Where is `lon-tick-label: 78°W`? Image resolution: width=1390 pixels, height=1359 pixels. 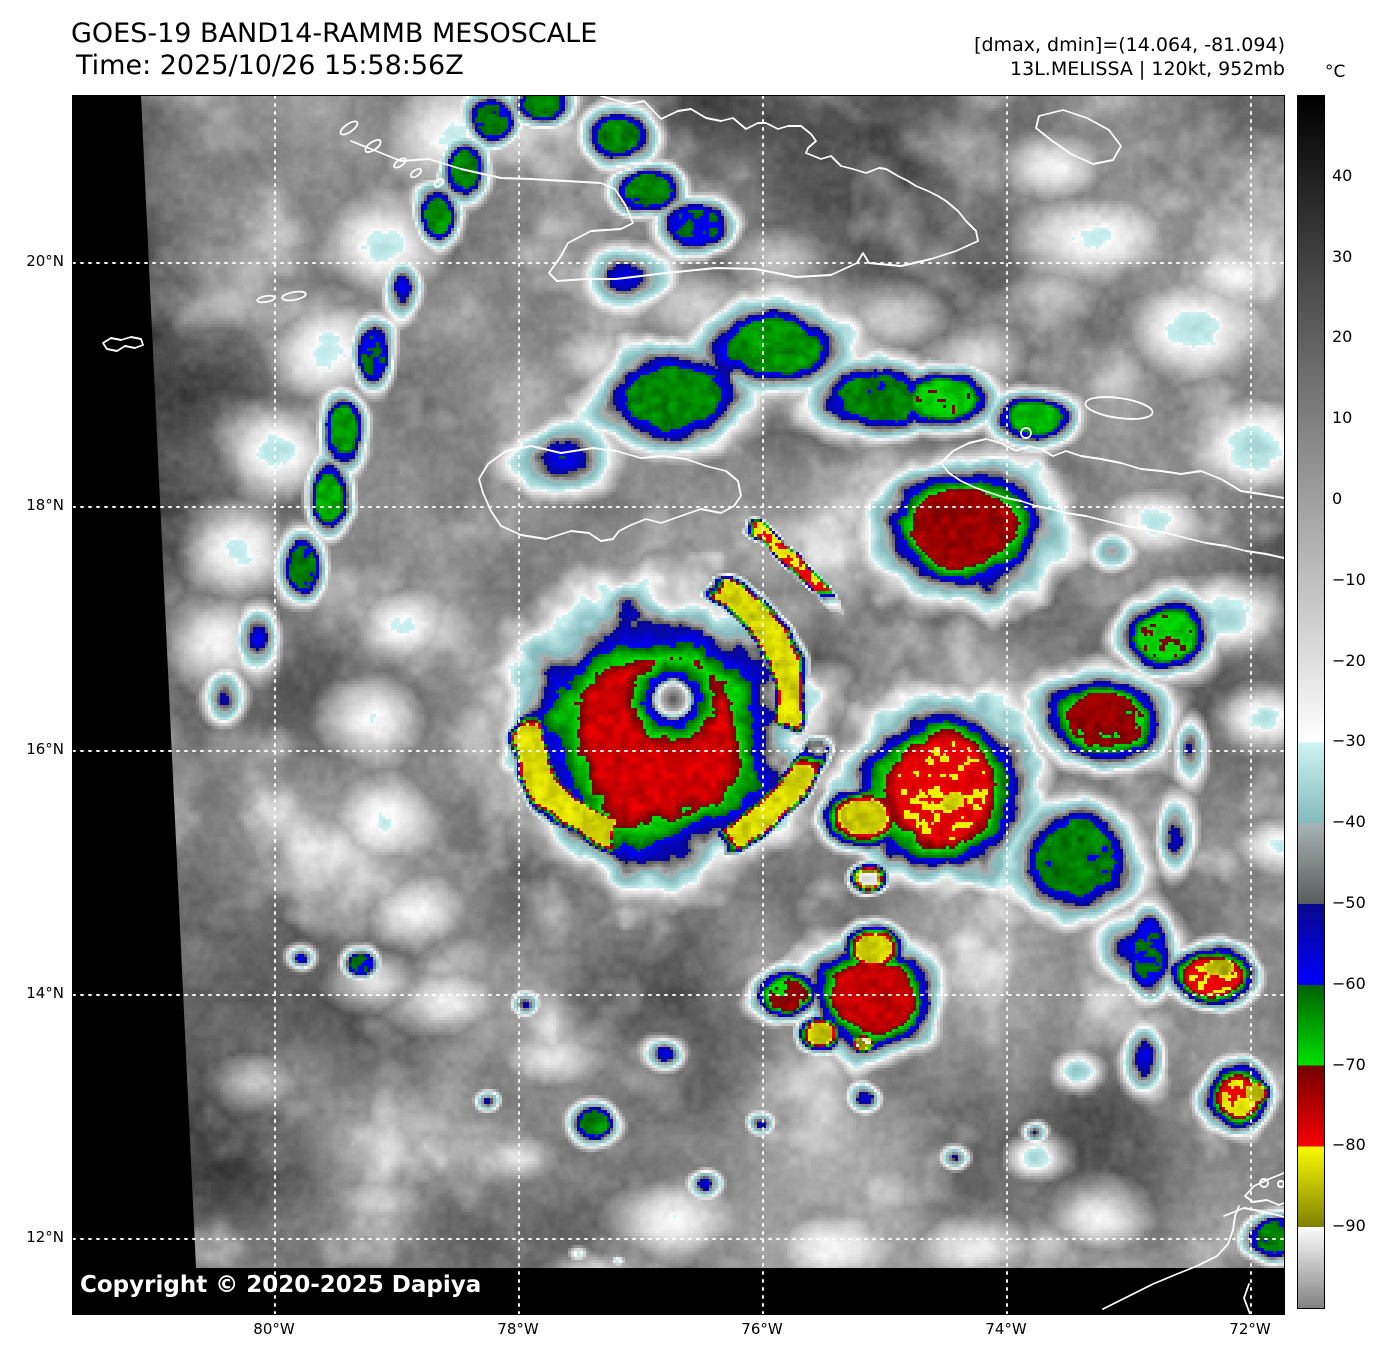 lon-tick-label: 78°W is located at coordinates (518, 1329).